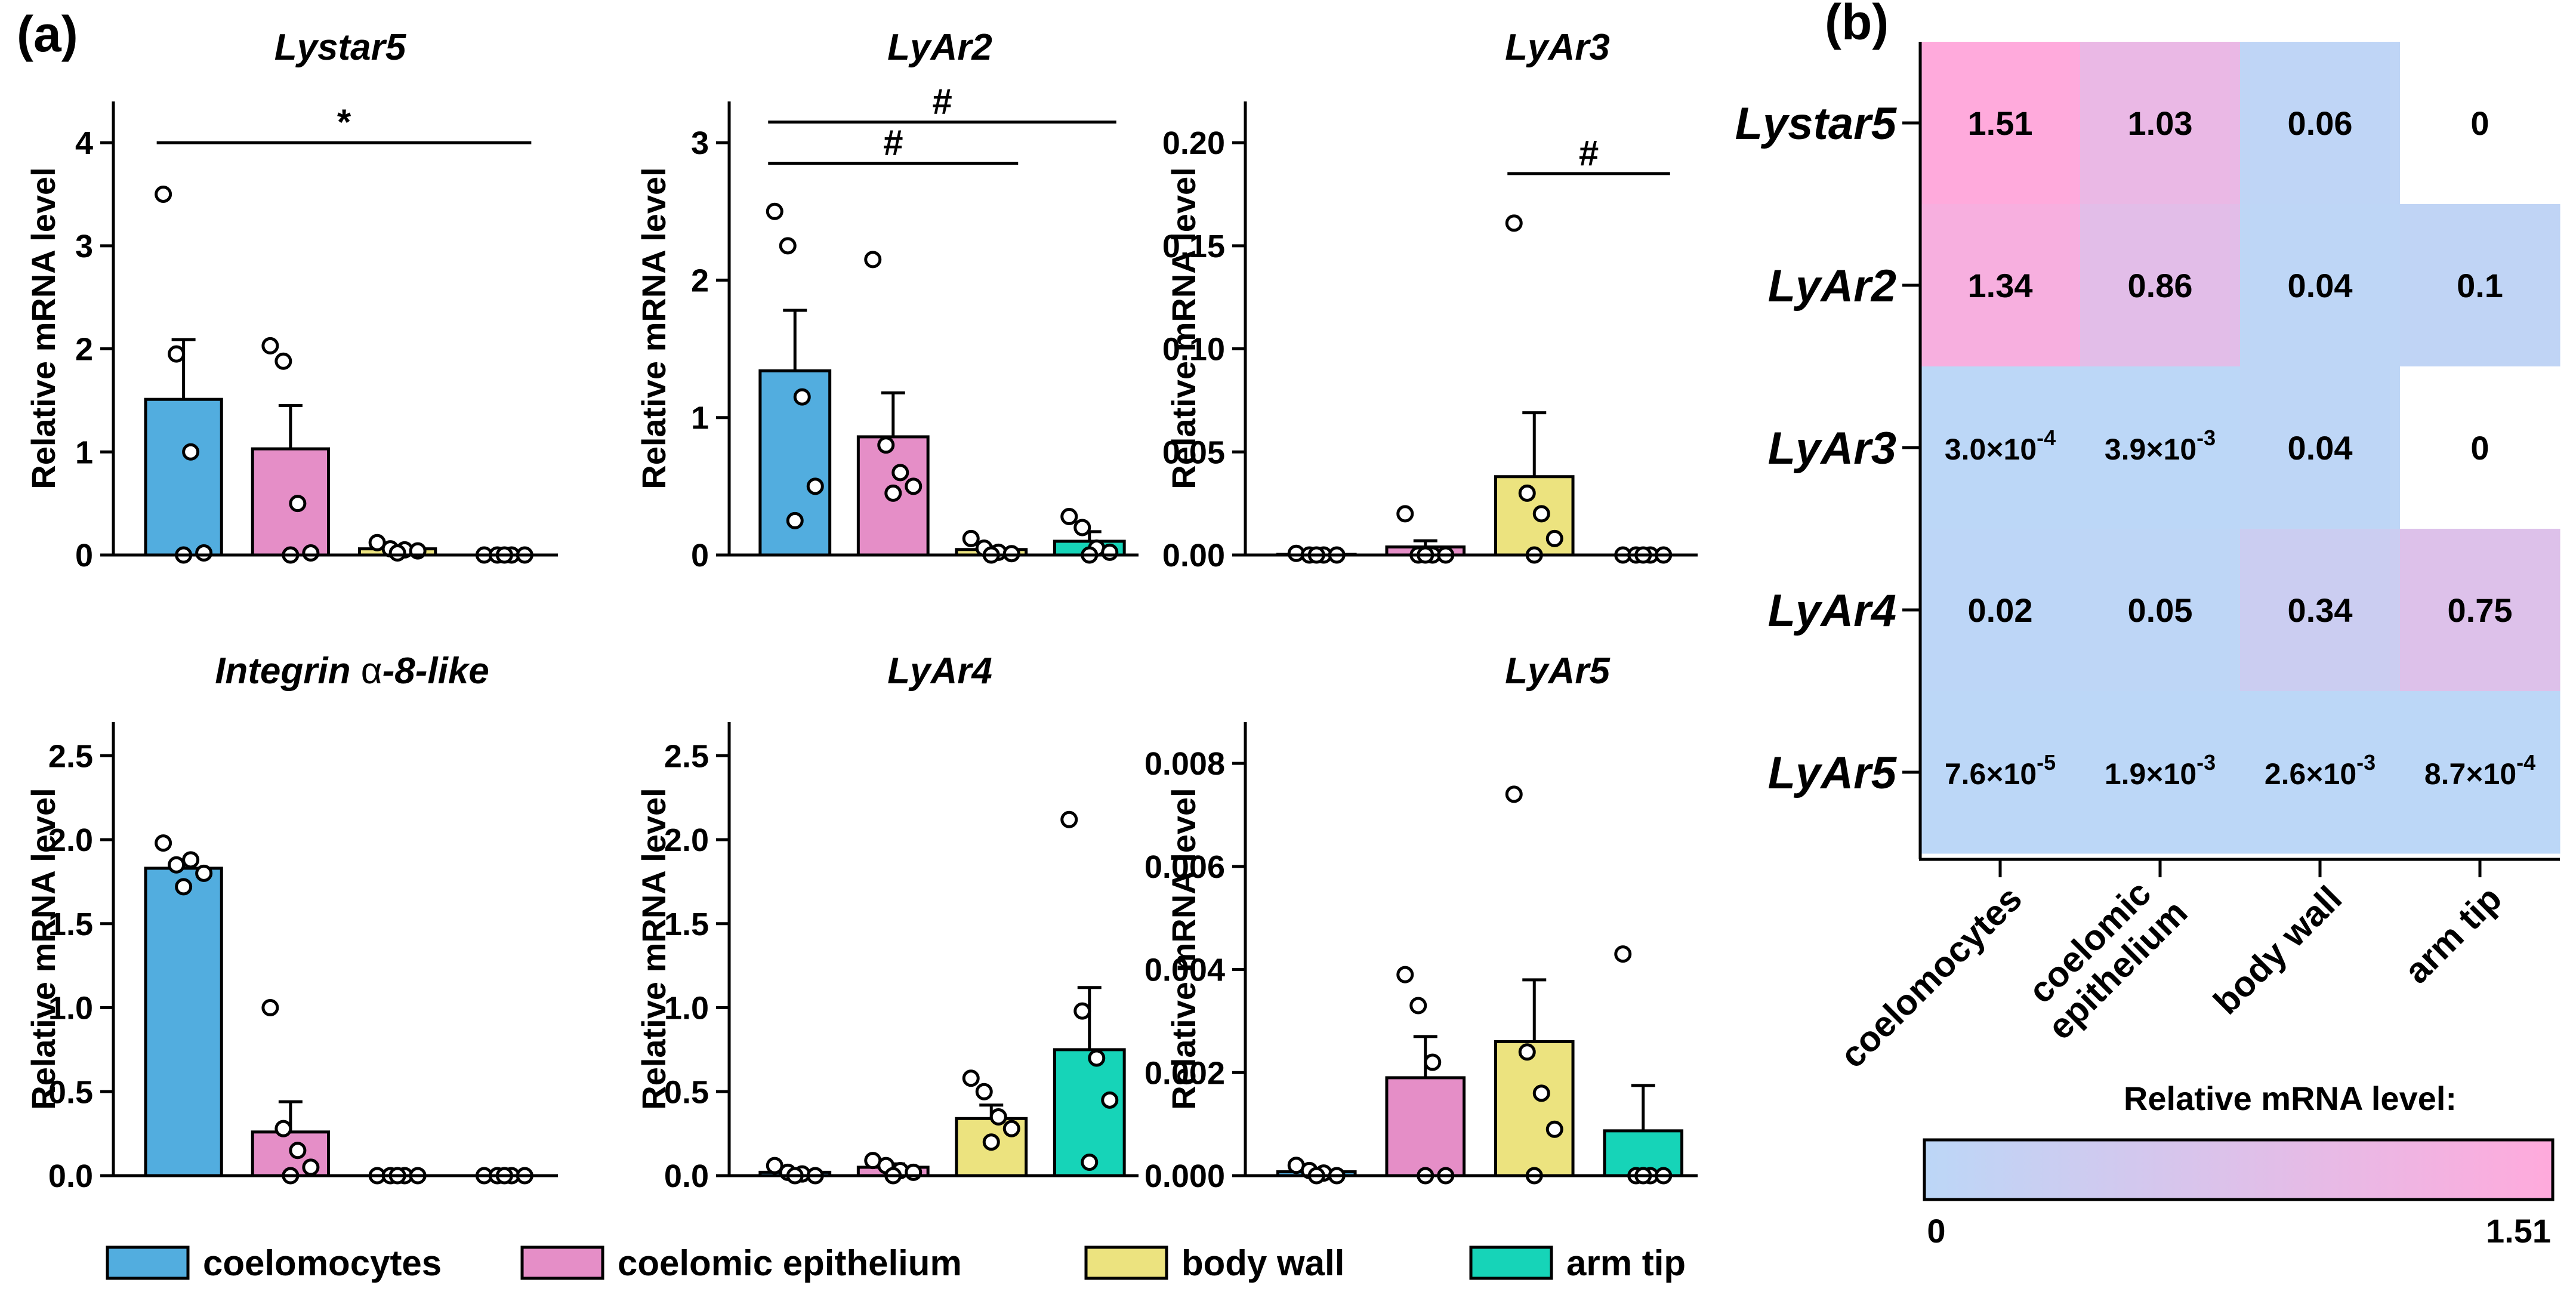 This screenshot has width=2576, height=1298. Describe the element at coordinates (1126, 1262) in the screenshot. I see `legend-swatch` at that location.